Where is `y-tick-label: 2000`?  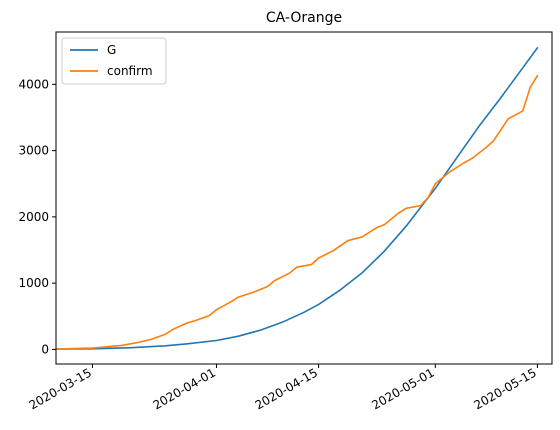 y-tick-label: 2000 is located at coordinates (33, 217).